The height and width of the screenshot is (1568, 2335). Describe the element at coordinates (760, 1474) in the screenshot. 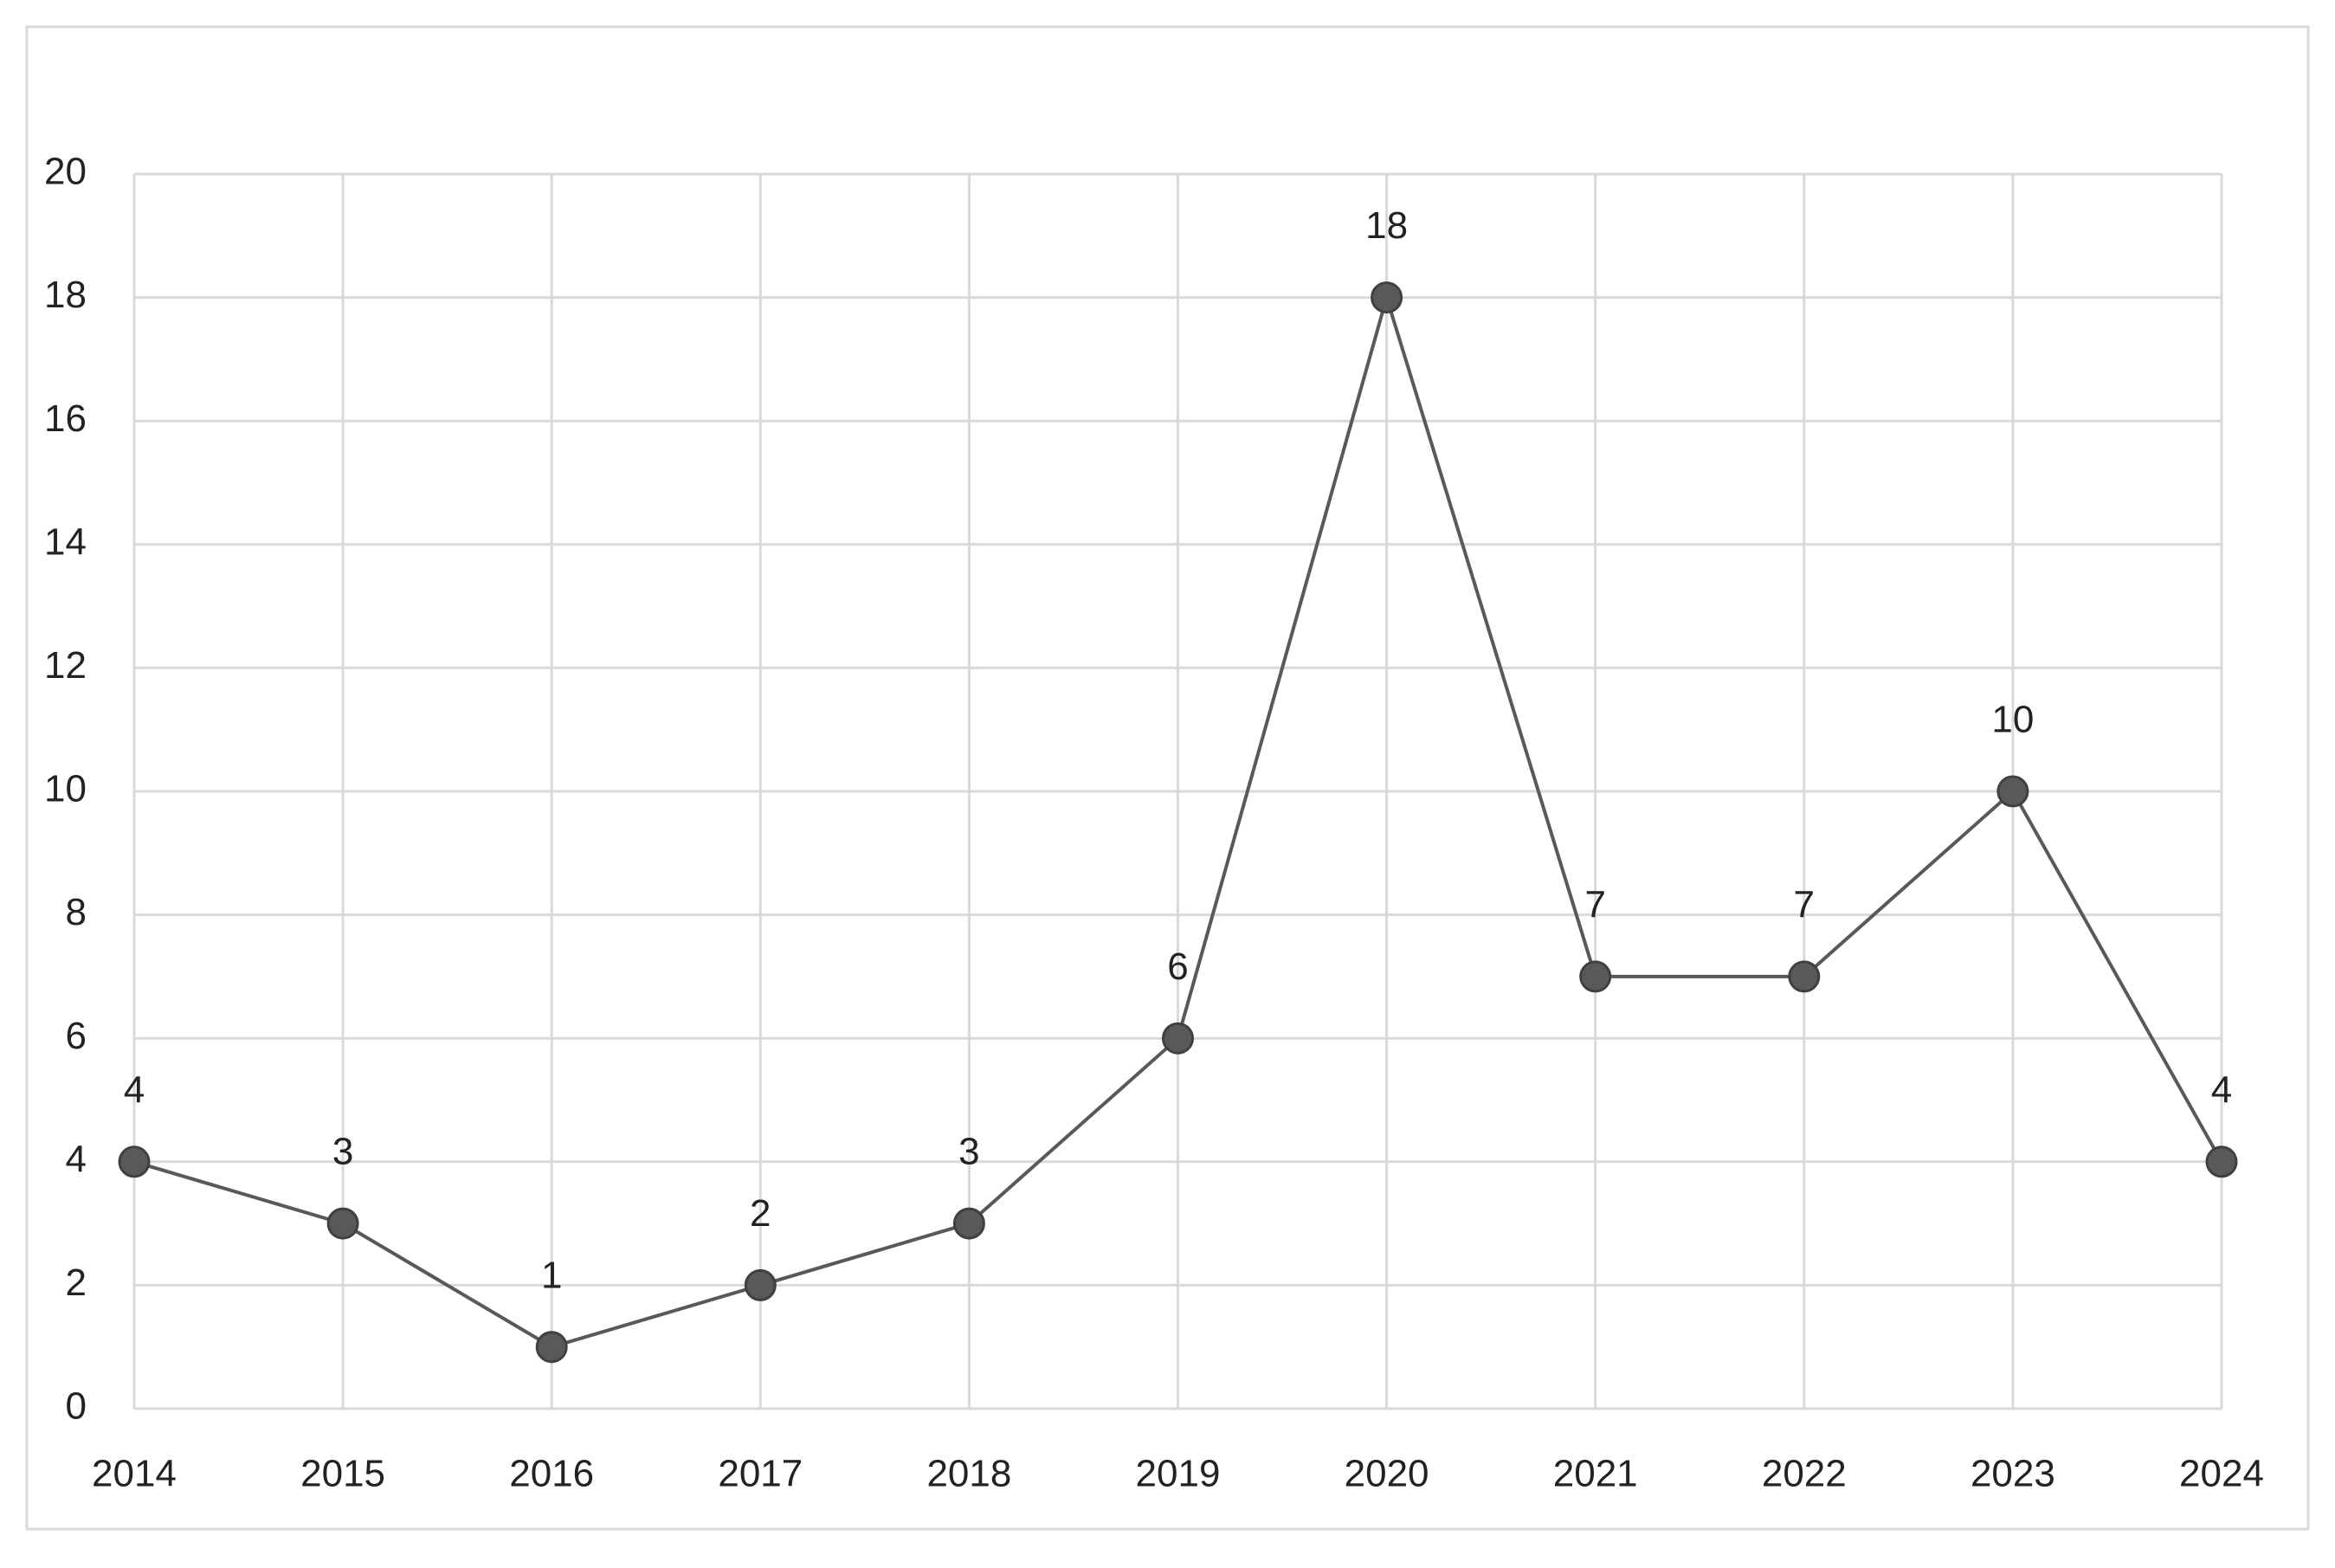

I see `x-tick-label: 2017` at that location.